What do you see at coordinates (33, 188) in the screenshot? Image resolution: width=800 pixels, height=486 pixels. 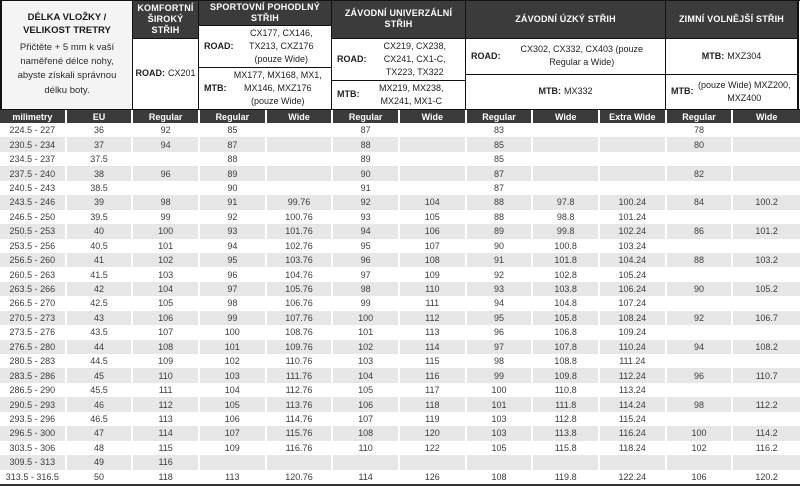 I see `table-cell: 240.5 - 243` at bounding box center [33, 188].